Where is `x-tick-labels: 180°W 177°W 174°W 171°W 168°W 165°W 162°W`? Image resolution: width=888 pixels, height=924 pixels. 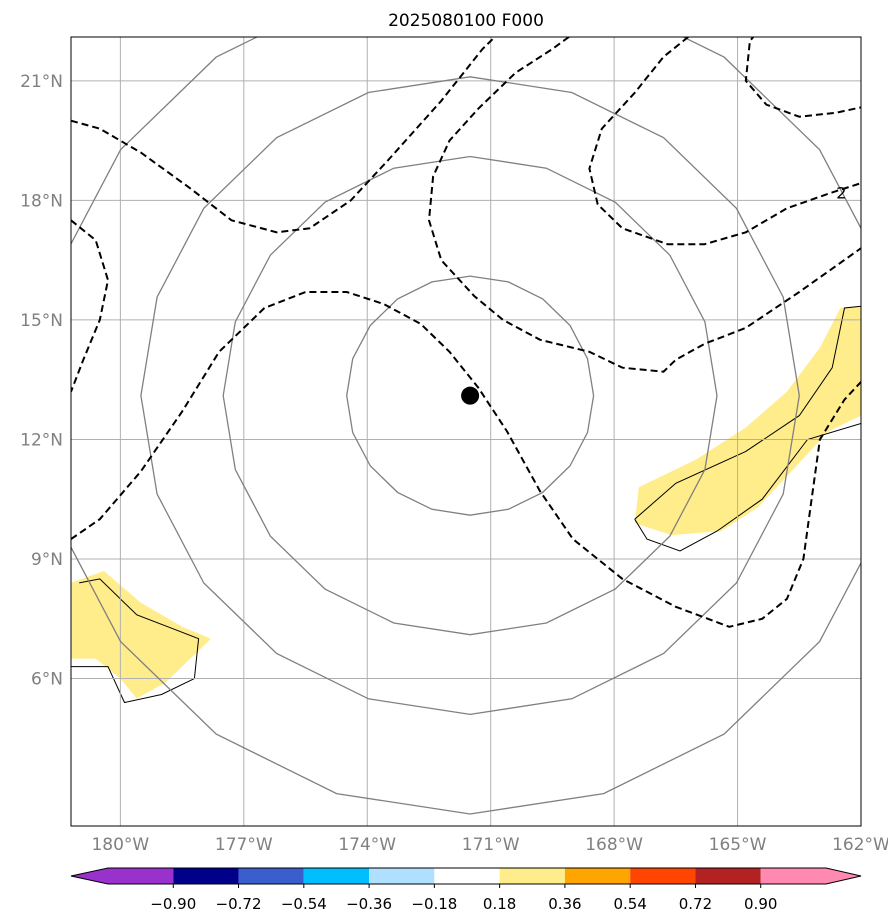 x-tick-labels: 180°W 177°W 174°W 171°W 168°W 165°W 162°W is located at coordinates (489, 845).